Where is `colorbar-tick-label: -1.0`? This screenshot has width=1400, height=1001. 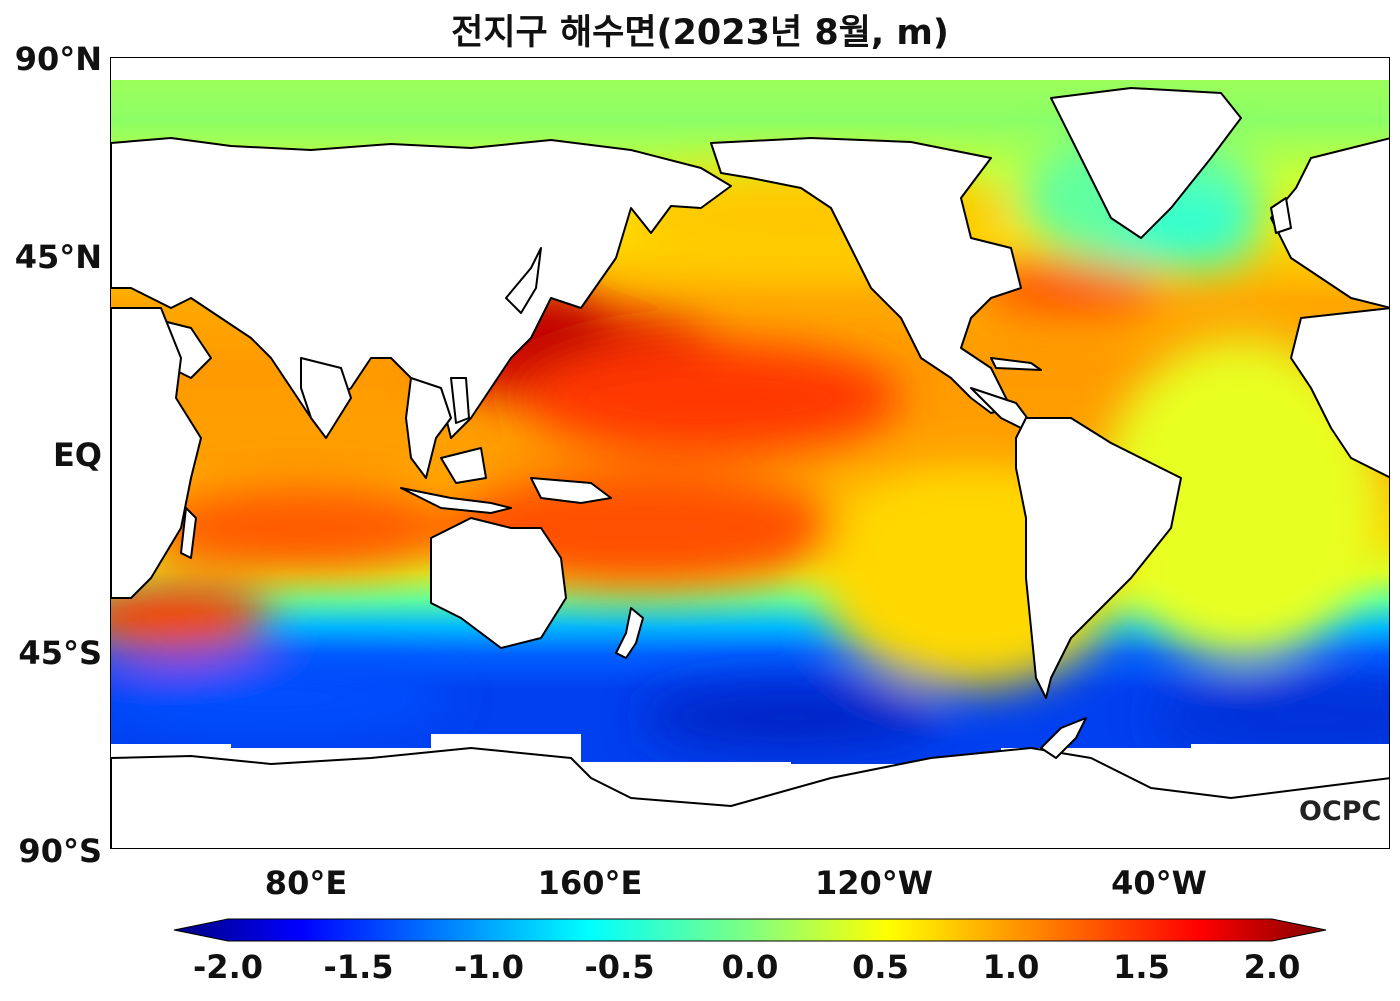
colorbar-tick-label: -1.0 is located at coordinates (489, 967).